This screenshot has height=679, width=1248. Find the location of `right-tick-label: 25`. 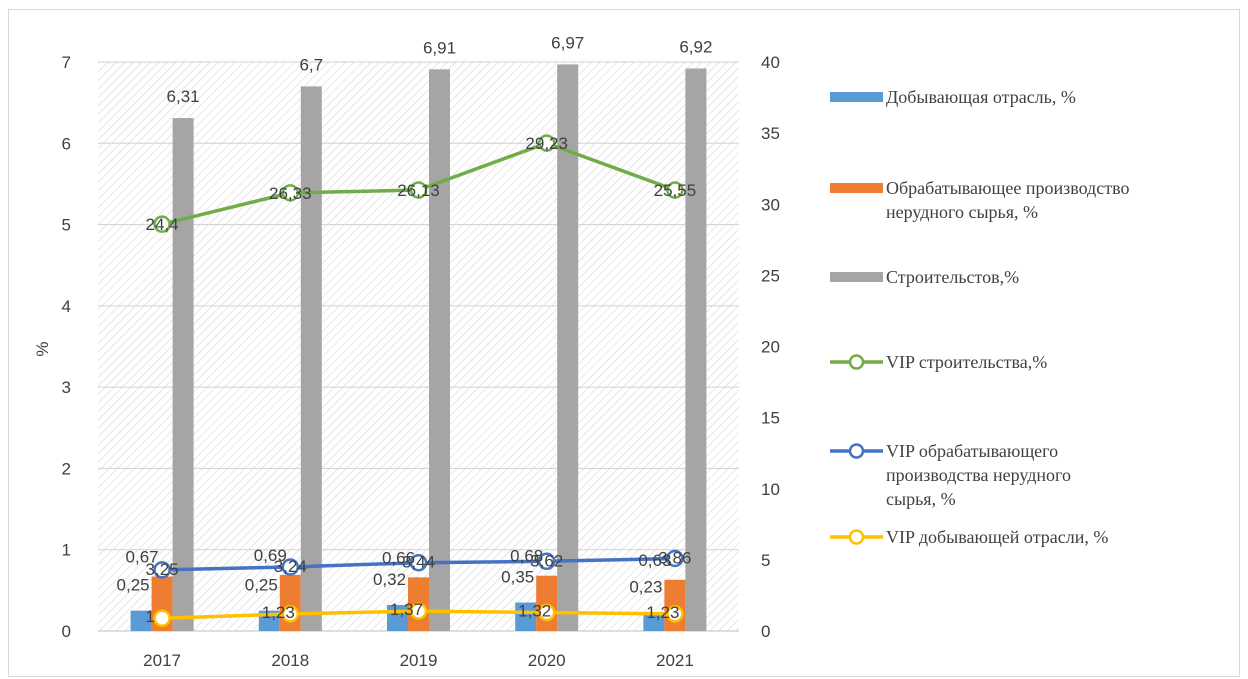

right-tick-label: 25 is located at coordinates (770, 275).